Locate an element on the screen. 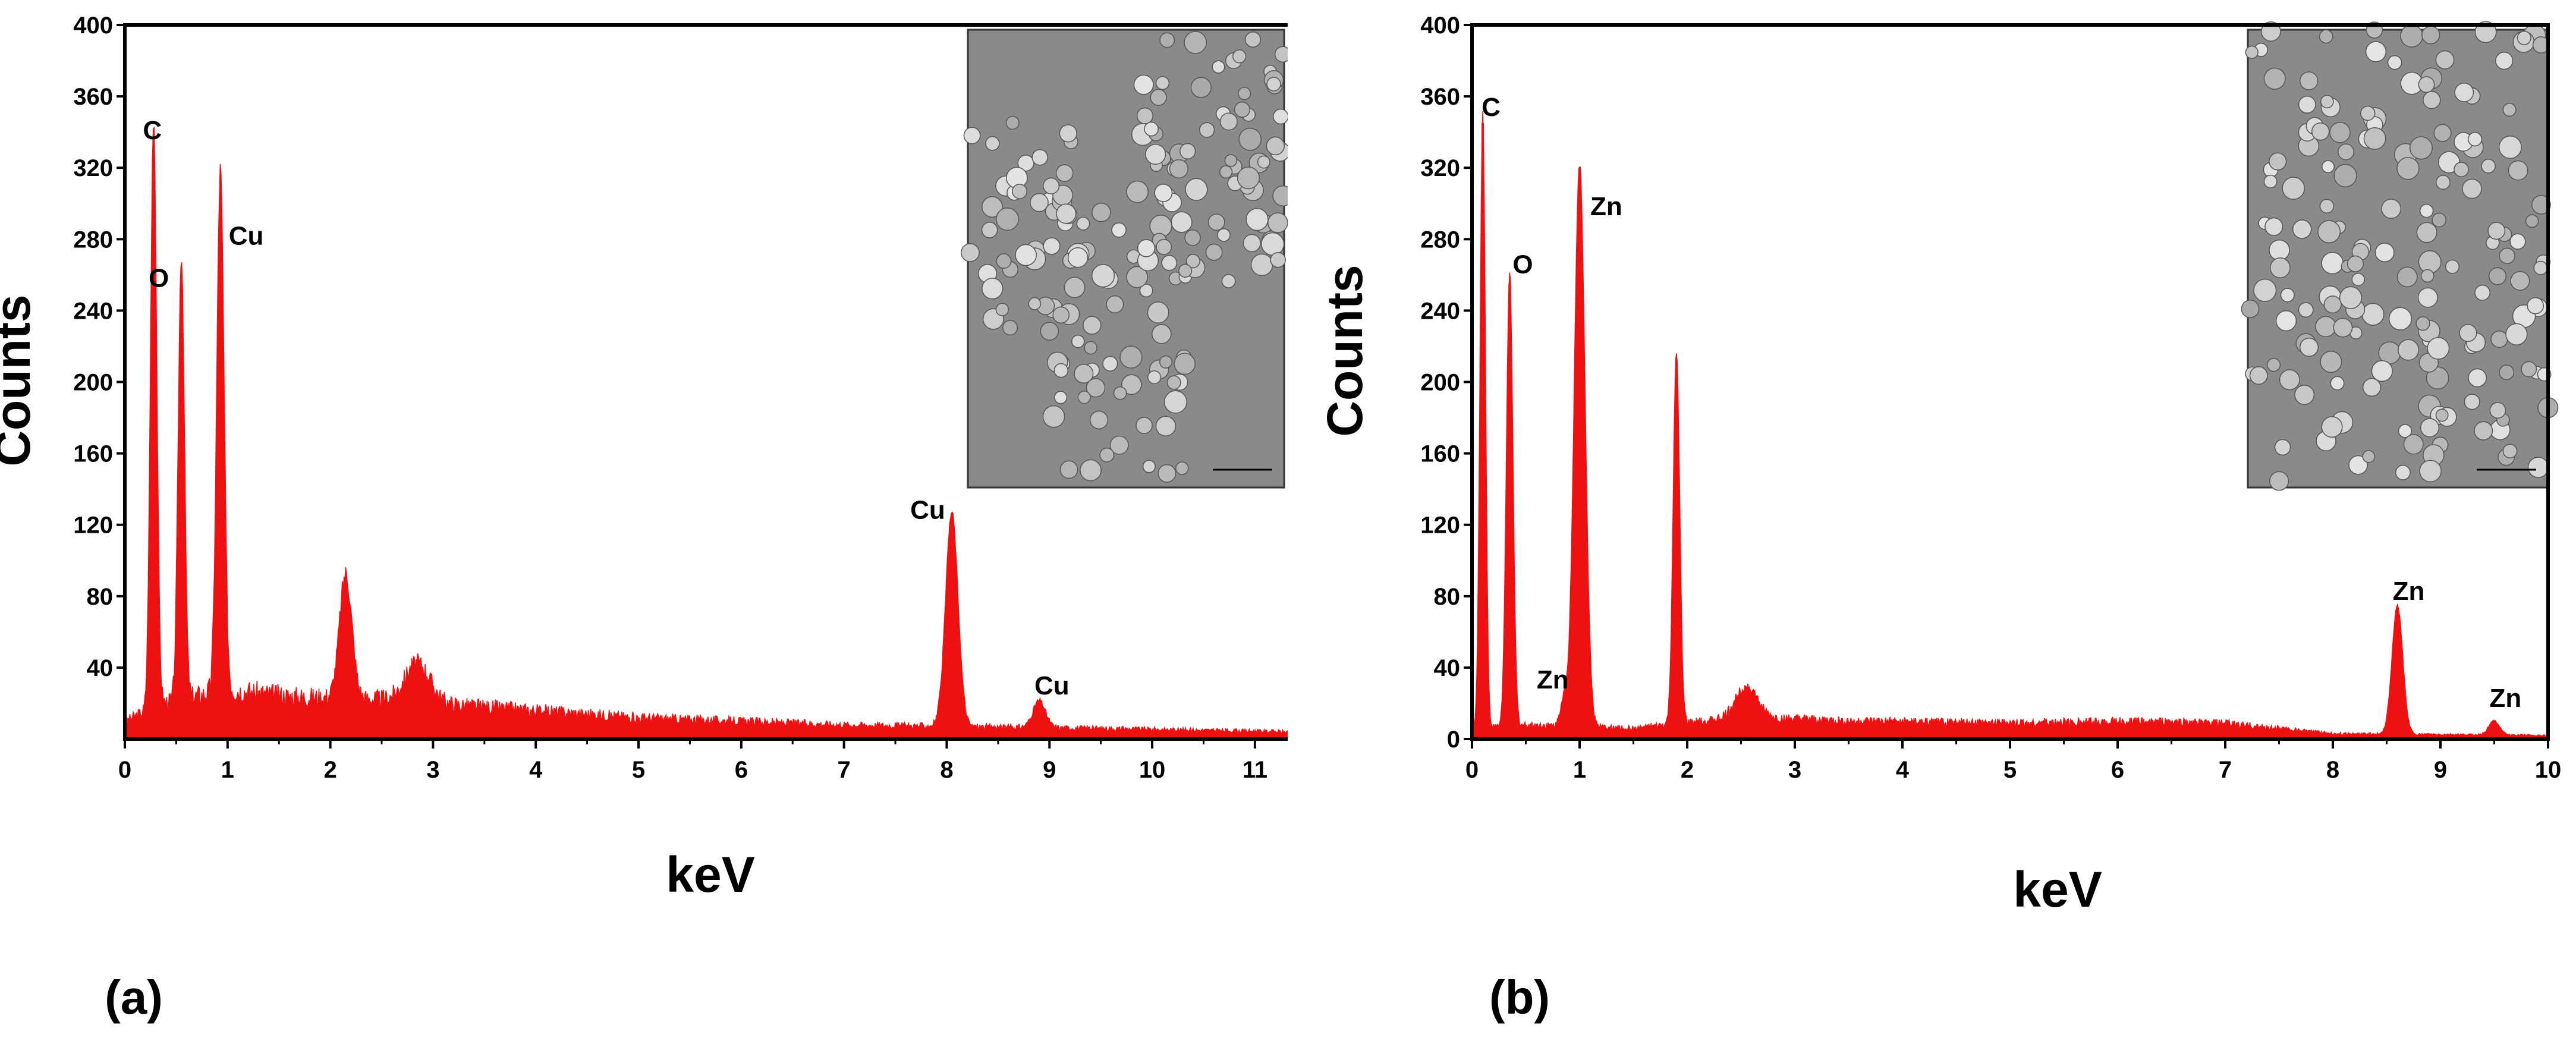  x-tick-label: 11 is located at coordinates (1255, 770).